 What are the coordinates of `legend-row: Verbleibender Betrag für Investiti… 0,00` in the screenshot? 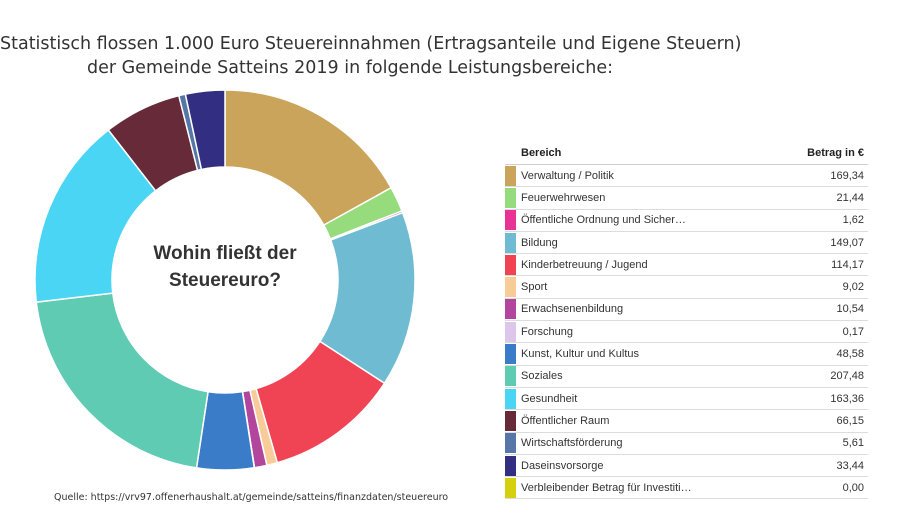 It's located at (686, 488).